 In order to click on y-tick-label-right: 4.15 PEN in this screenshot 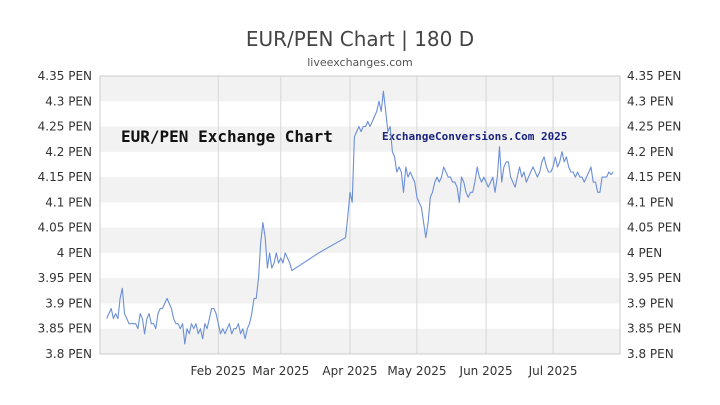, I will do `click(654, 177)`.